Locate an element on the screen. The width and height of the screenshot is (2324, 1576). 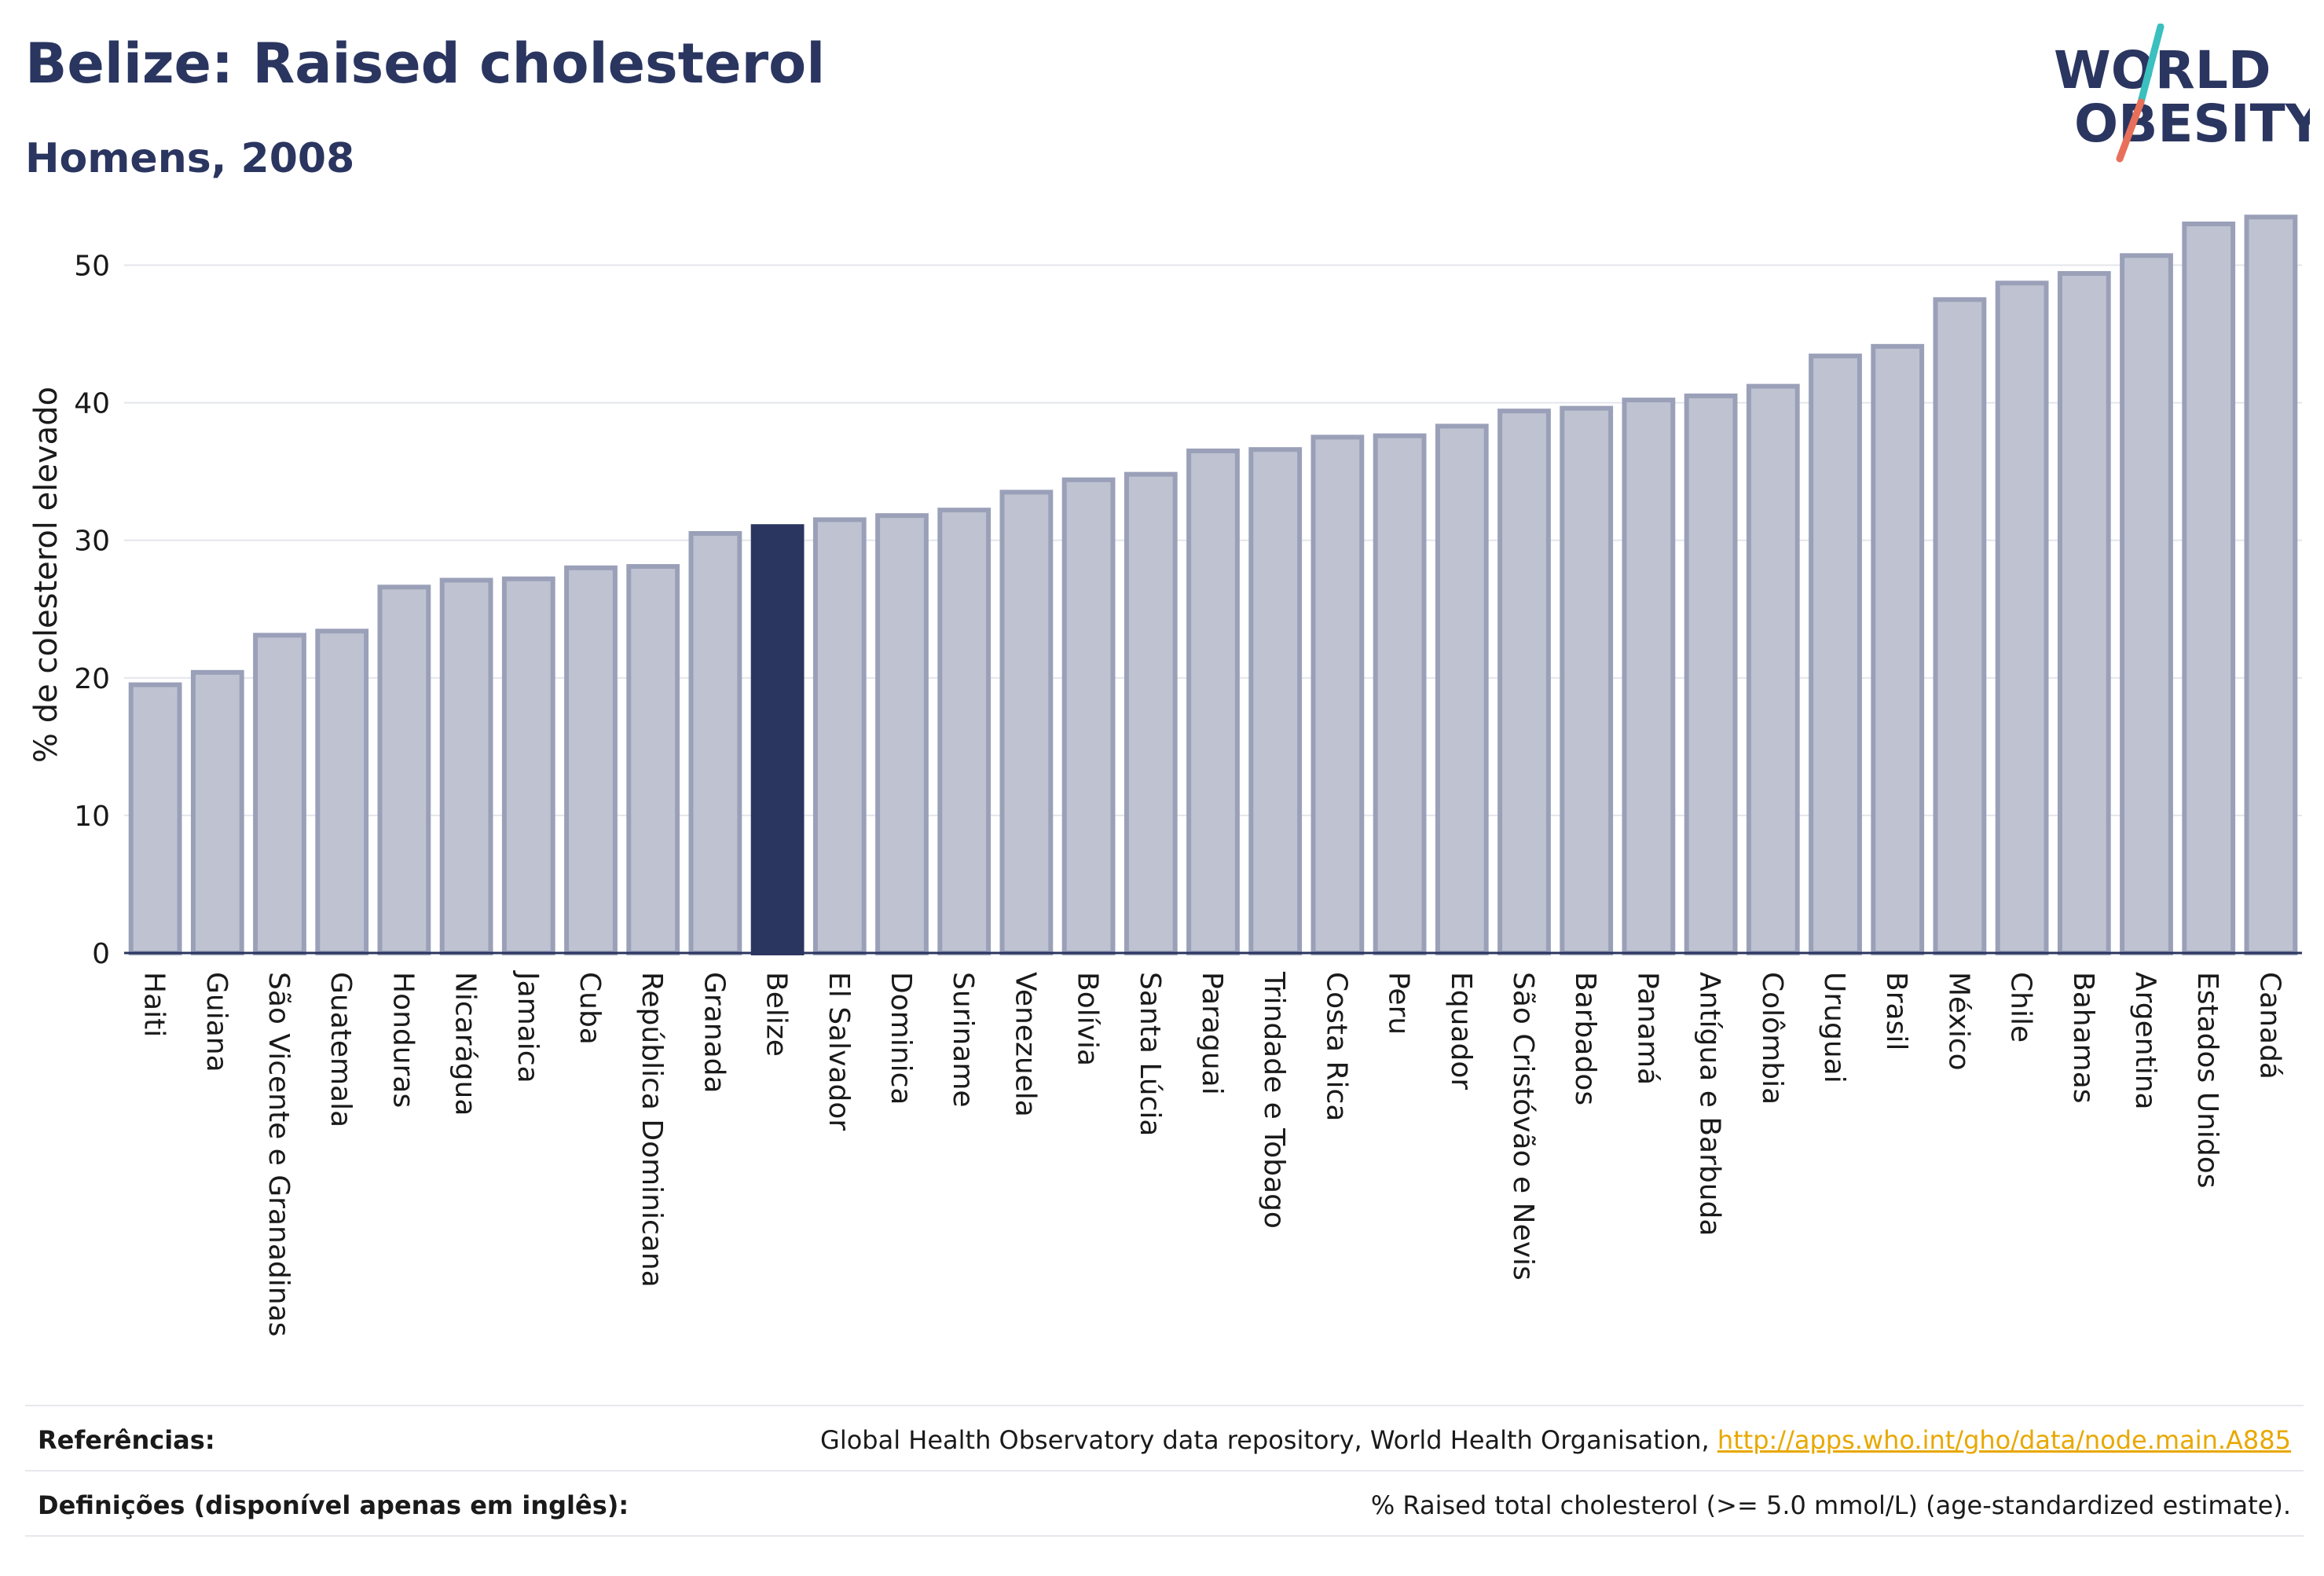
x-tick-label: Uruguai is located at coordinates (1834, 1027).